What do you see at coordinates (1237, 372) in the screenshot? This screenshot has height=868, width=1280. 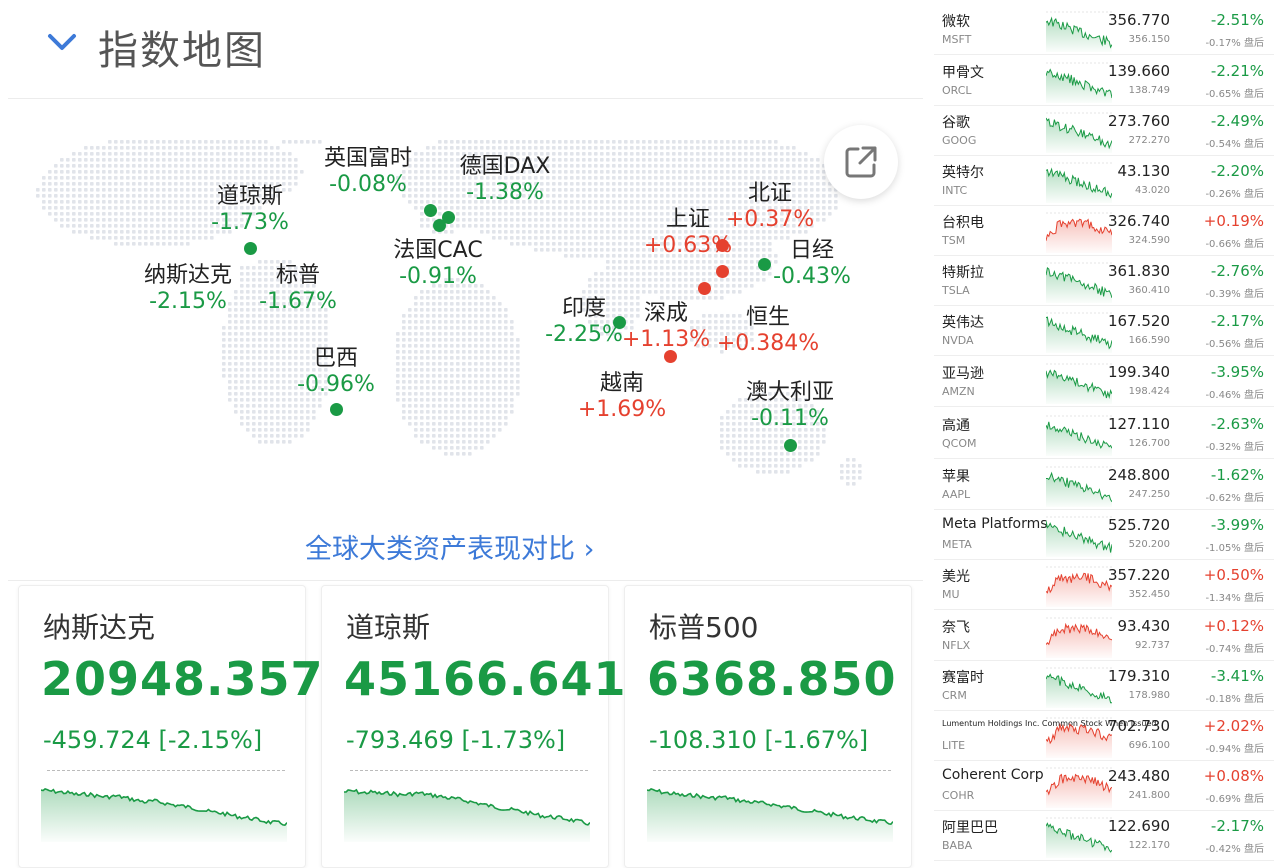 I see `stock-change-percent: -3.95%` at bounding box center [1237, 372].